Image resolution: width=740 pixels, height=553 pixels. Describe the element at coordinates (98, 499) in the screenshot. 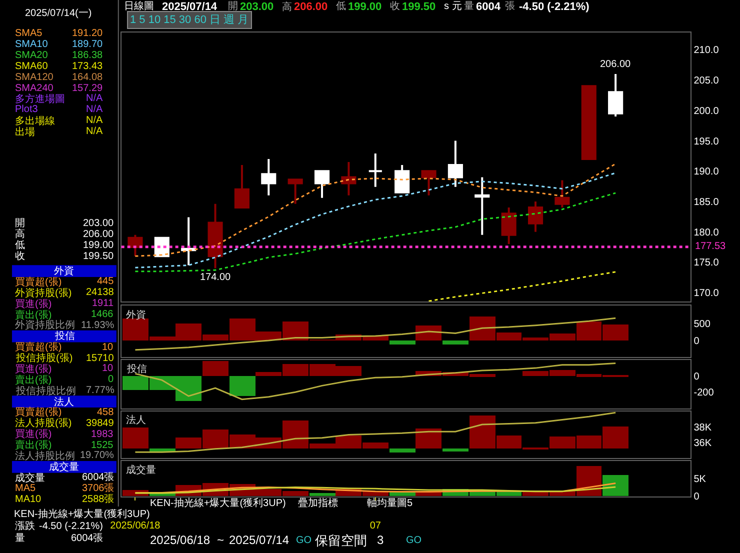

I see `text: 2588張` at that location.